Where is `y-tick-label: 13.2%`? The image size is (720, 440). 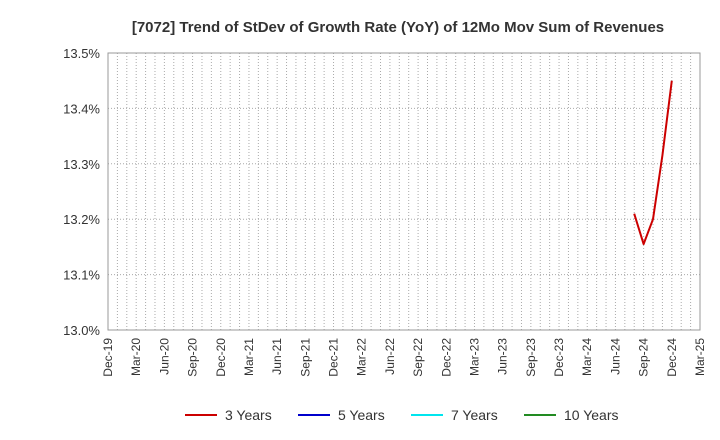
y-tick-label: 13.2% is located at coordinates (81, 219).